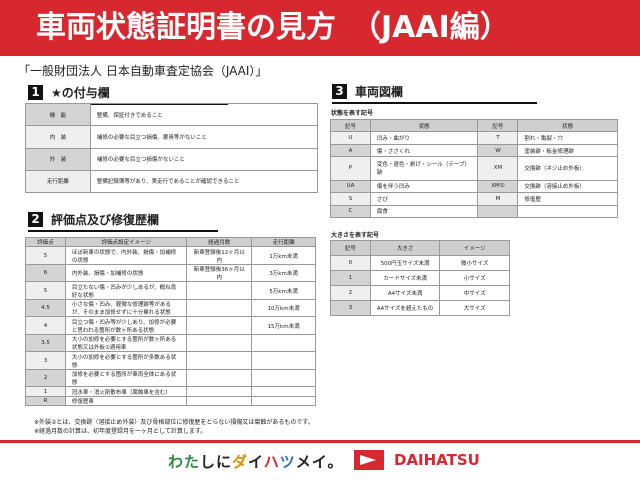 The image size is (640, 480). I want to click on section-title: 車両図欄, so click(379, 92).